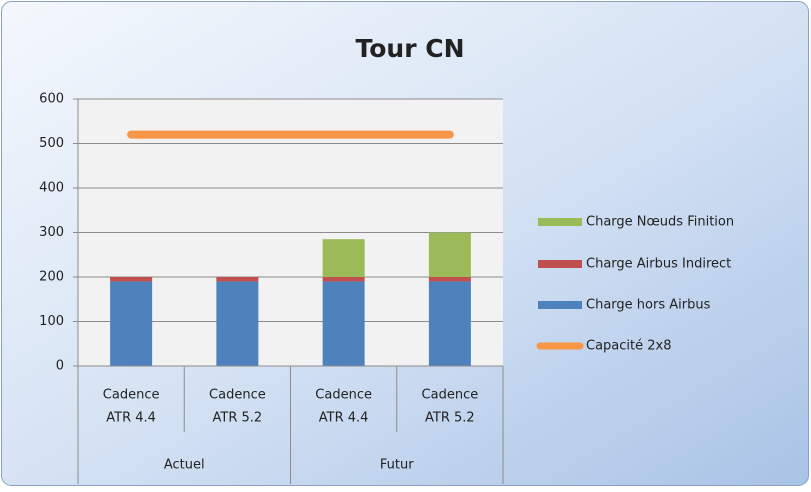 The height and width of the screenshot is (492, 811). I want to click on y-tick-label: 600, so click(51, 99).